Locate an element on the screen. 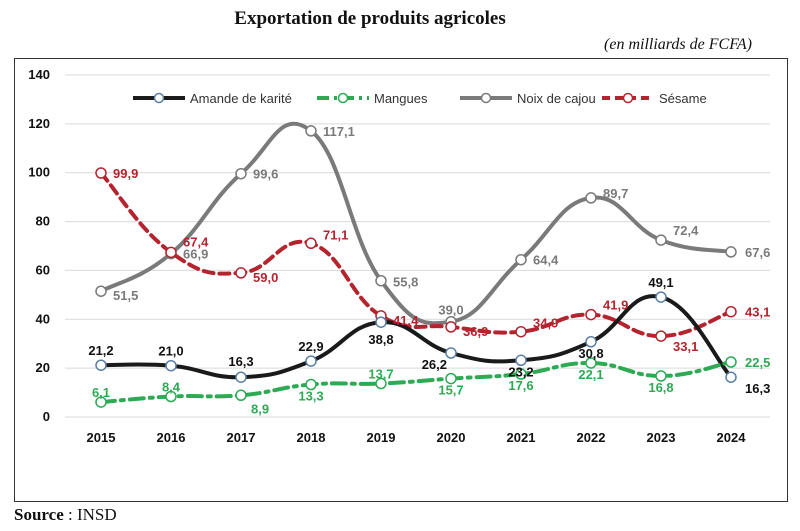 The width and height of the screenshot is (800, 531). data-label-s-same-2022: 41,9 is located at coordinates (615, 305).